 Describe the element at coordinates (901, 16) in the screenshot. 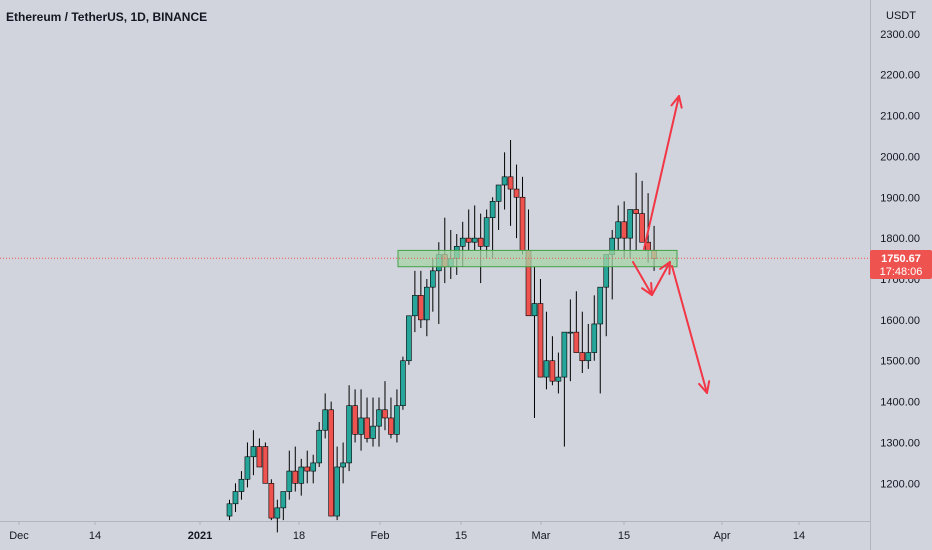

I see `currency-label: USDT` at that location.